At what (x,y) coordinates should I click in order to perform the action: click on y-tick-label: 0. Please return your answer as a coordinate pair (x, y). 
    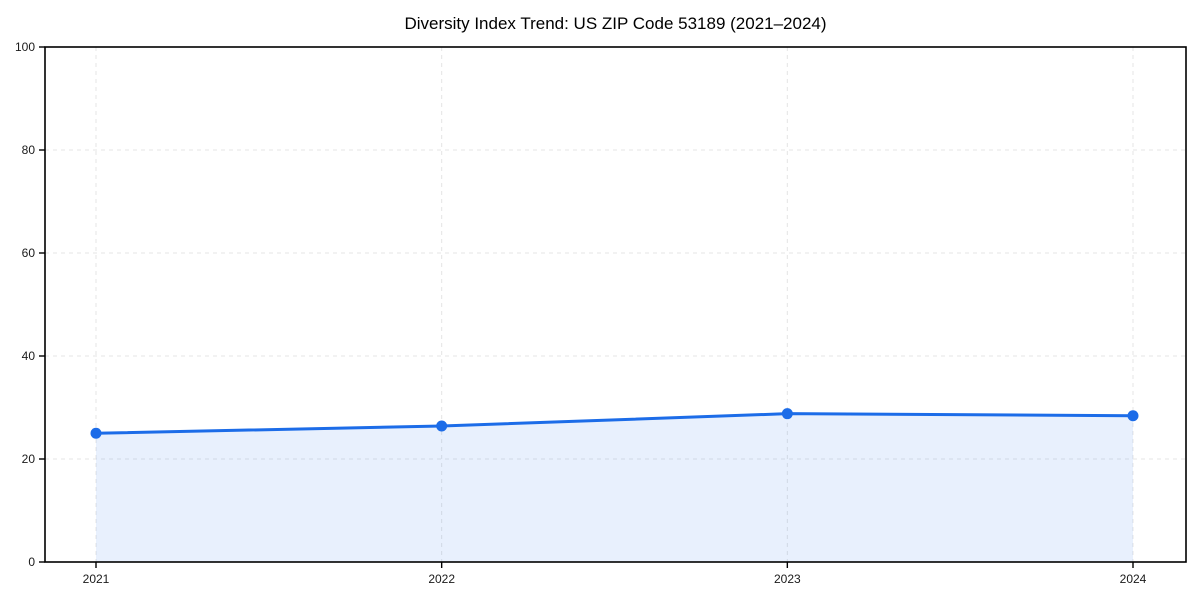
    Looking at the image, I should click on (31, 562).